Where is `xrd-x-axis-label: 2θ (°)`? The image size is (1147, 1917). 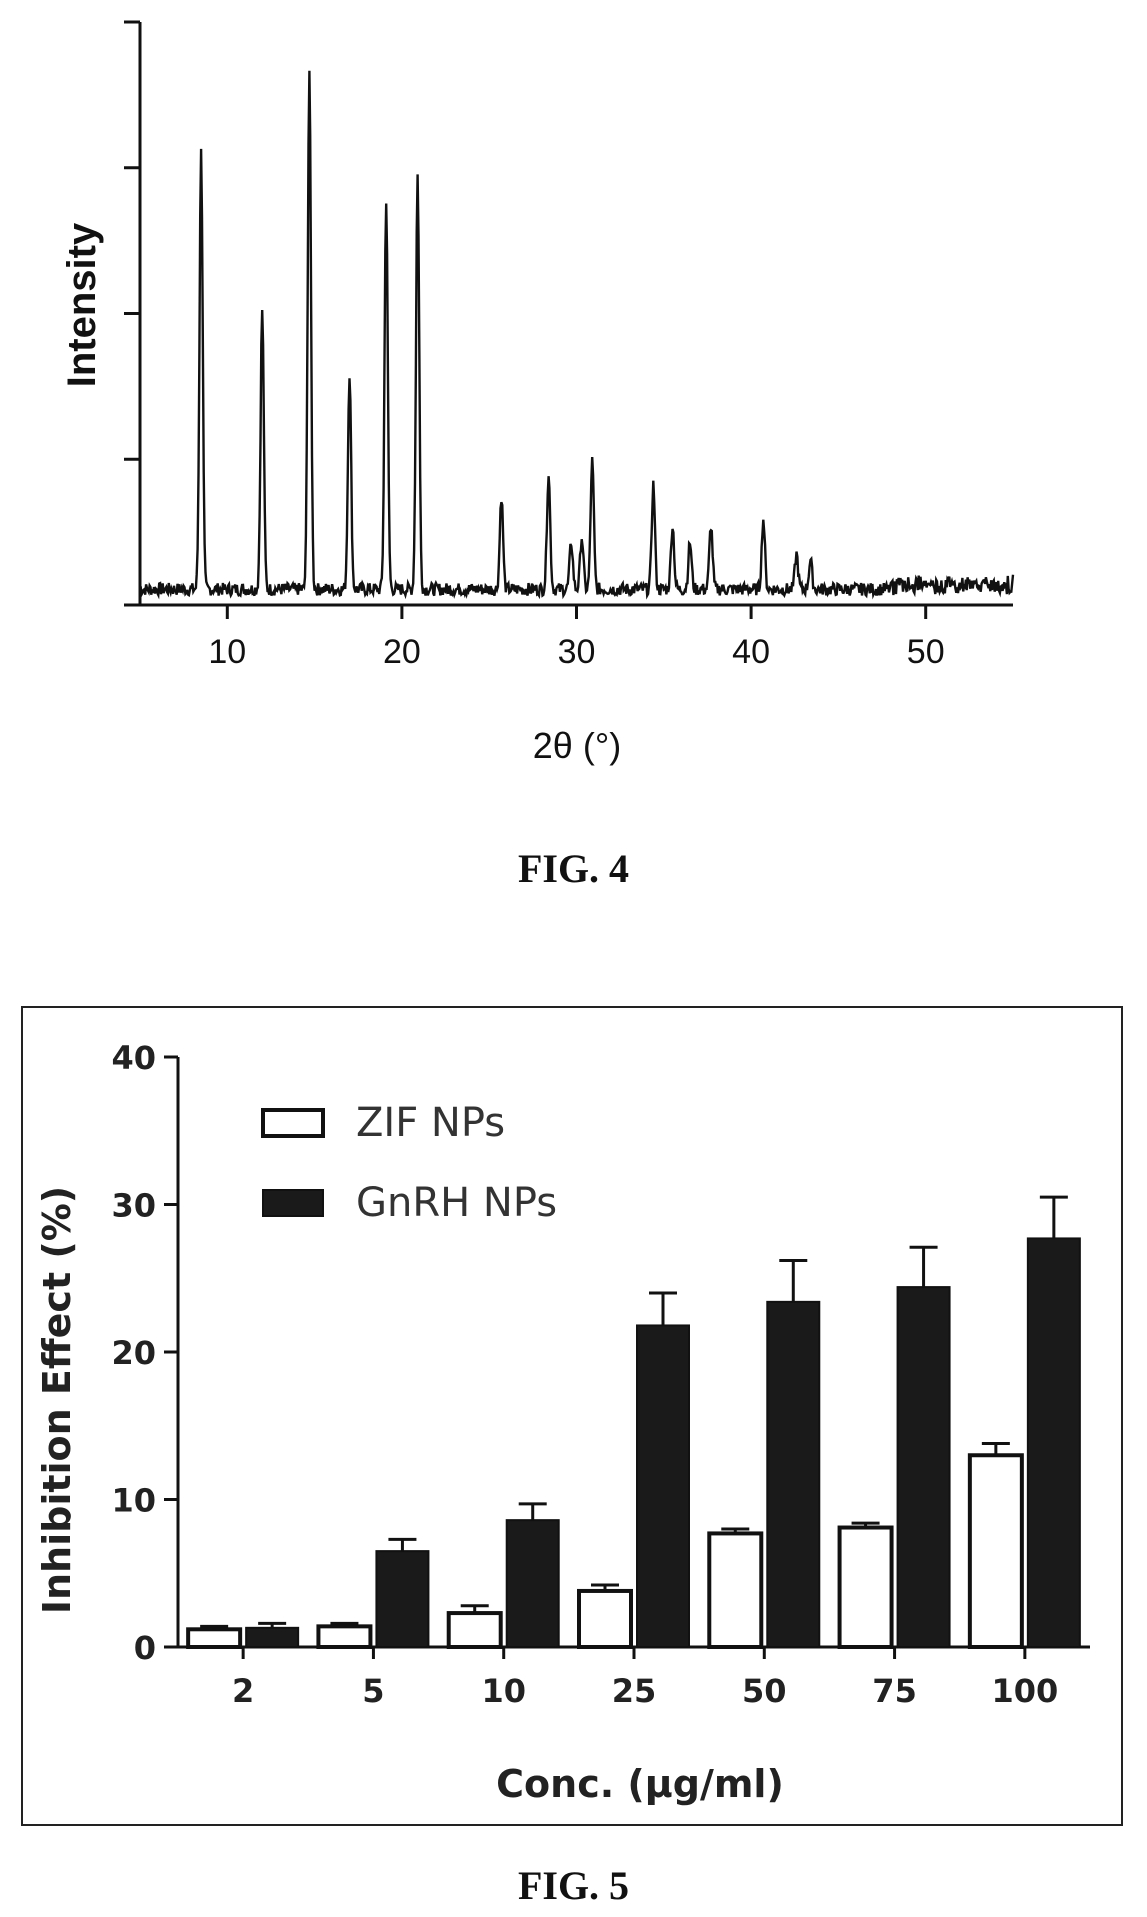
xrd-x-axis-label: 2θ (°) is located at coordinates (577, 745).